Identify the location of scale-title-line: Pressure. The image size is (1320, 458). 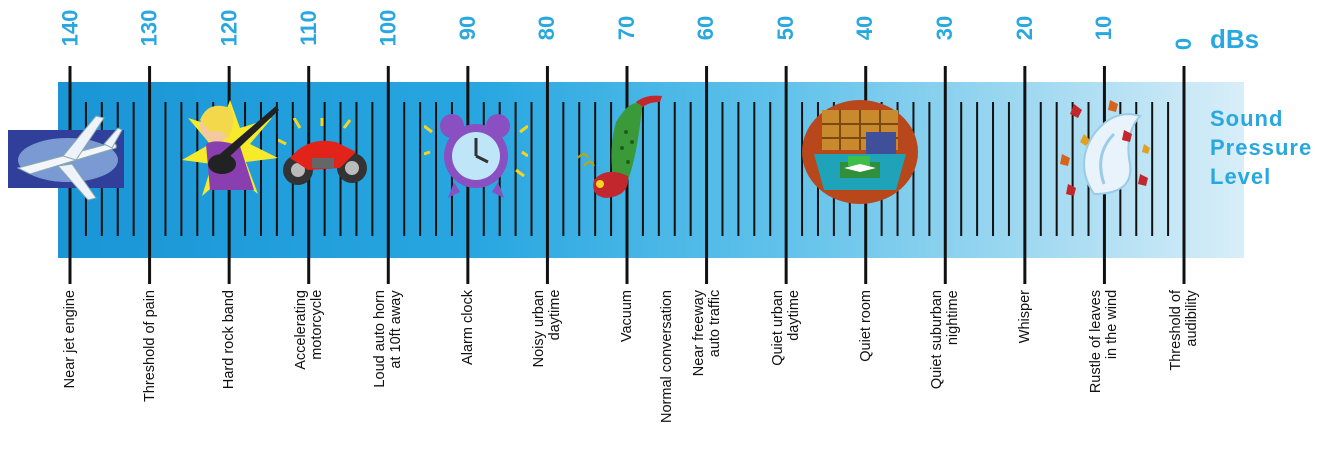
(1261, 147).